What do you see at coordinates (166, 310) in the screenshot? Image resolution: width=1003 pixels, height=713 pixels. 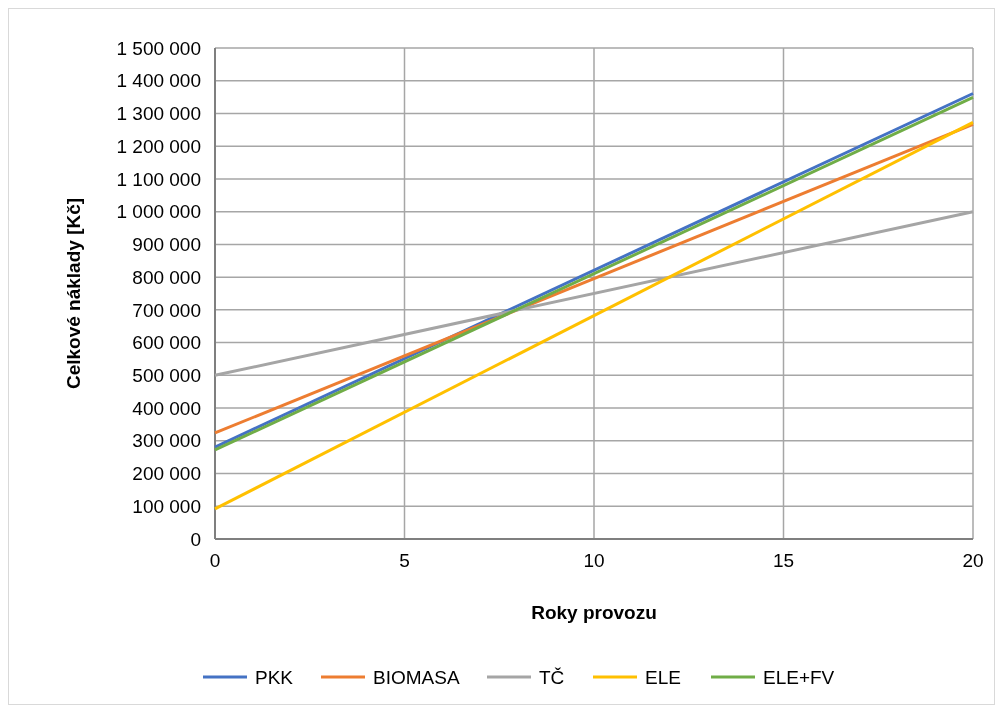 I see `y-tick-label: 700 000` at bounding box center [166, 310].